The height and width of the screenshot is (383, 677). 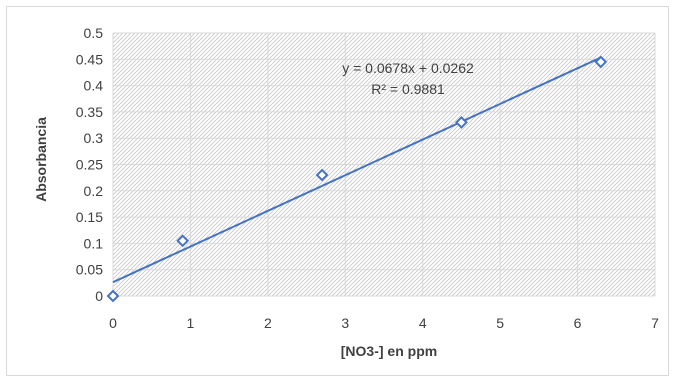 I want to click on y-tick-label: 0.45, so click(x=89, y=59).